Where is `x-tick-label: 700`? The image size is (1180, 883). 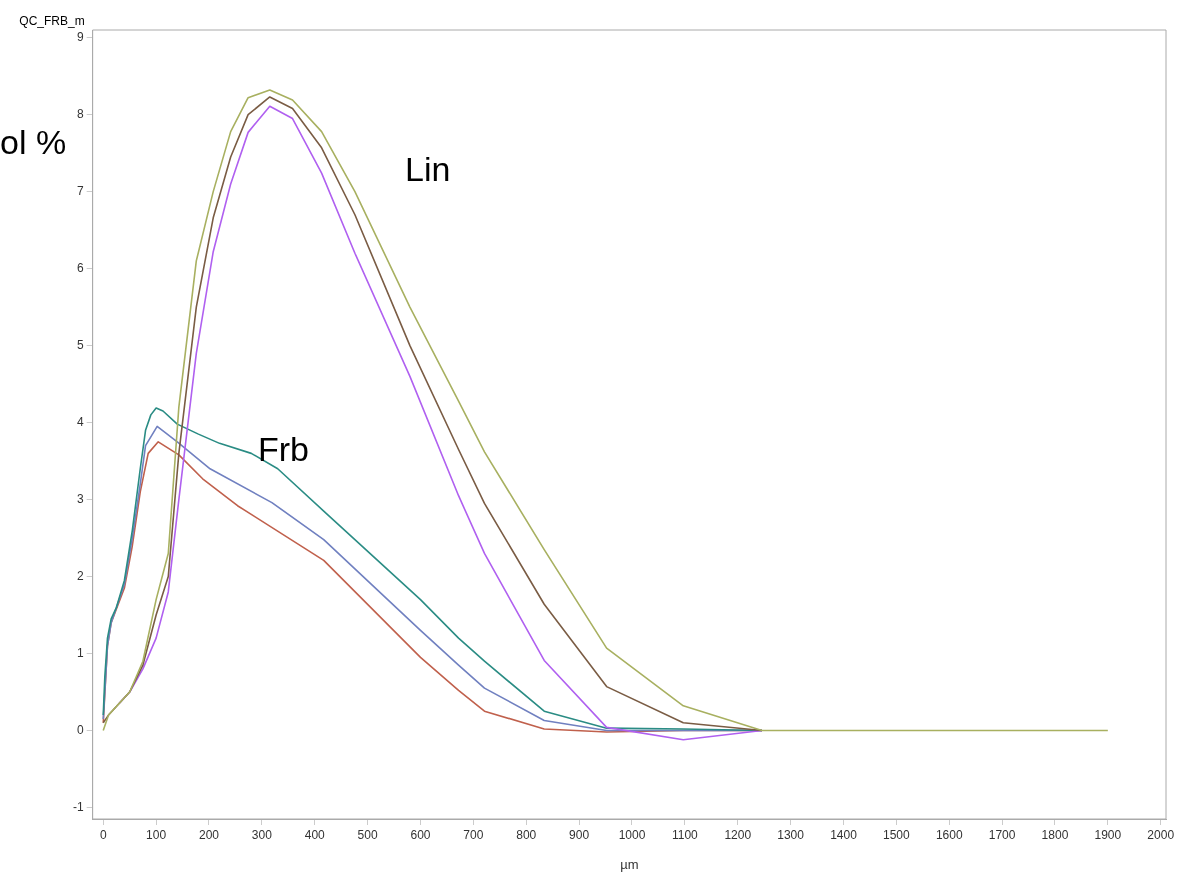 x-tick-label: 700 is located at coordinates (473, 834).